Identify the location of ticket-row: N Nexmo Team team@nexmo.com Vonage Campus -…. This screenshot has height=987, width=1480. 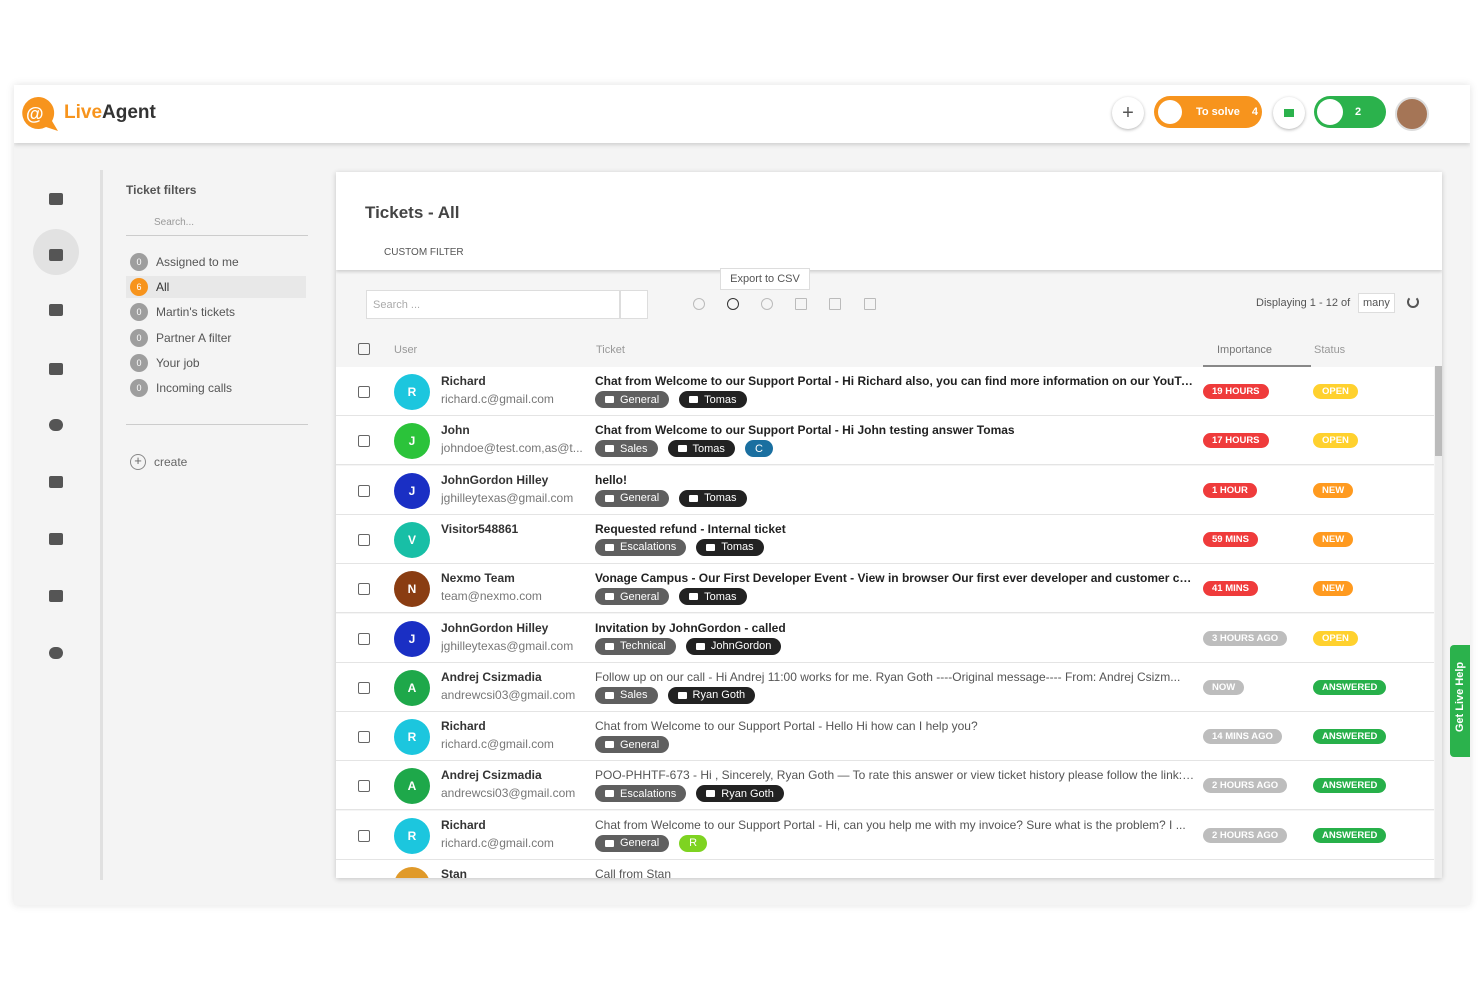
(885, 589).